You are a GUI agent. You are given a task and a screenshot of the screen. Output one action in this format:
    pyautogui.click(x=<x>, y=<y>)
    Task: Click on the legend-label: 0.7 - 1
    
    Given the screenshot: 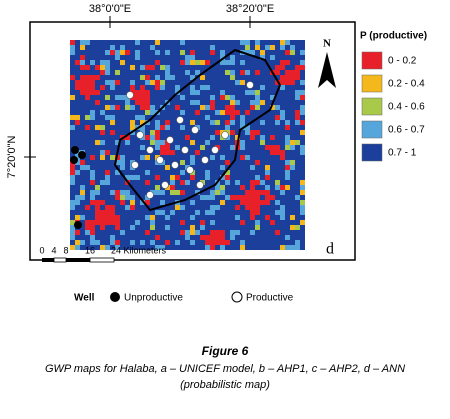 What is the action you would take?
    pyautogui.click(x=402, y=153)
    